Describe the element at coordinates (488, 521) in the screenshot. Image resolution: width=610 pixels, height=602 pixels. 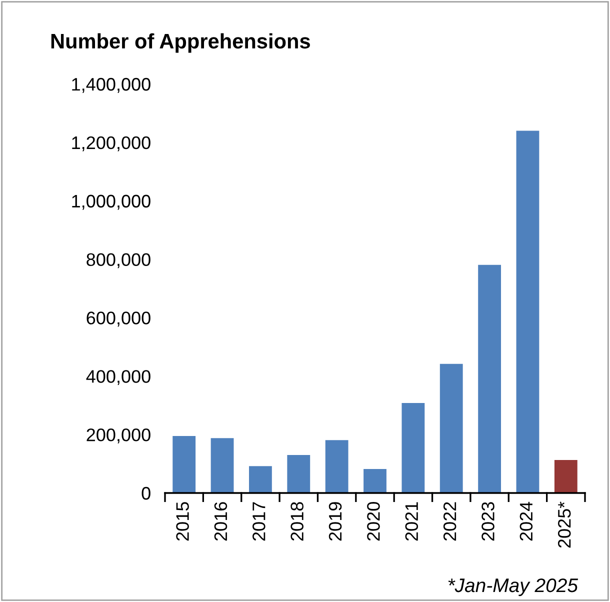
I see `x-tick-label: 2023` at that location.